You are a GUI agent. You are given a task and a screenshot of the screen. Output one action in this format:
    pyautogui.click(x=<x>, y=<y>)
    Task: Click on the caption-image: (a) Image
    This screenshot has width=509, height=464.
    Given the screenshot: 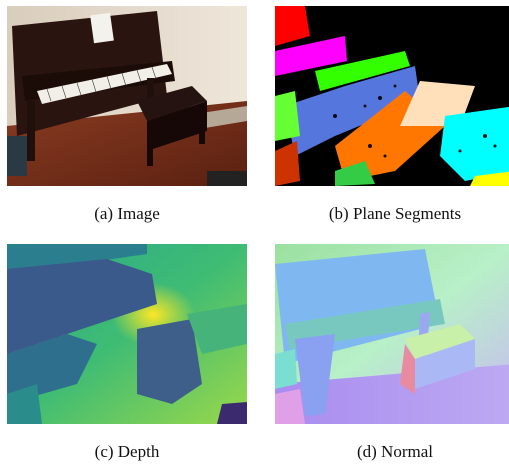 What is the action you would take?
    pyautogui.click(x=127, y=213)
    